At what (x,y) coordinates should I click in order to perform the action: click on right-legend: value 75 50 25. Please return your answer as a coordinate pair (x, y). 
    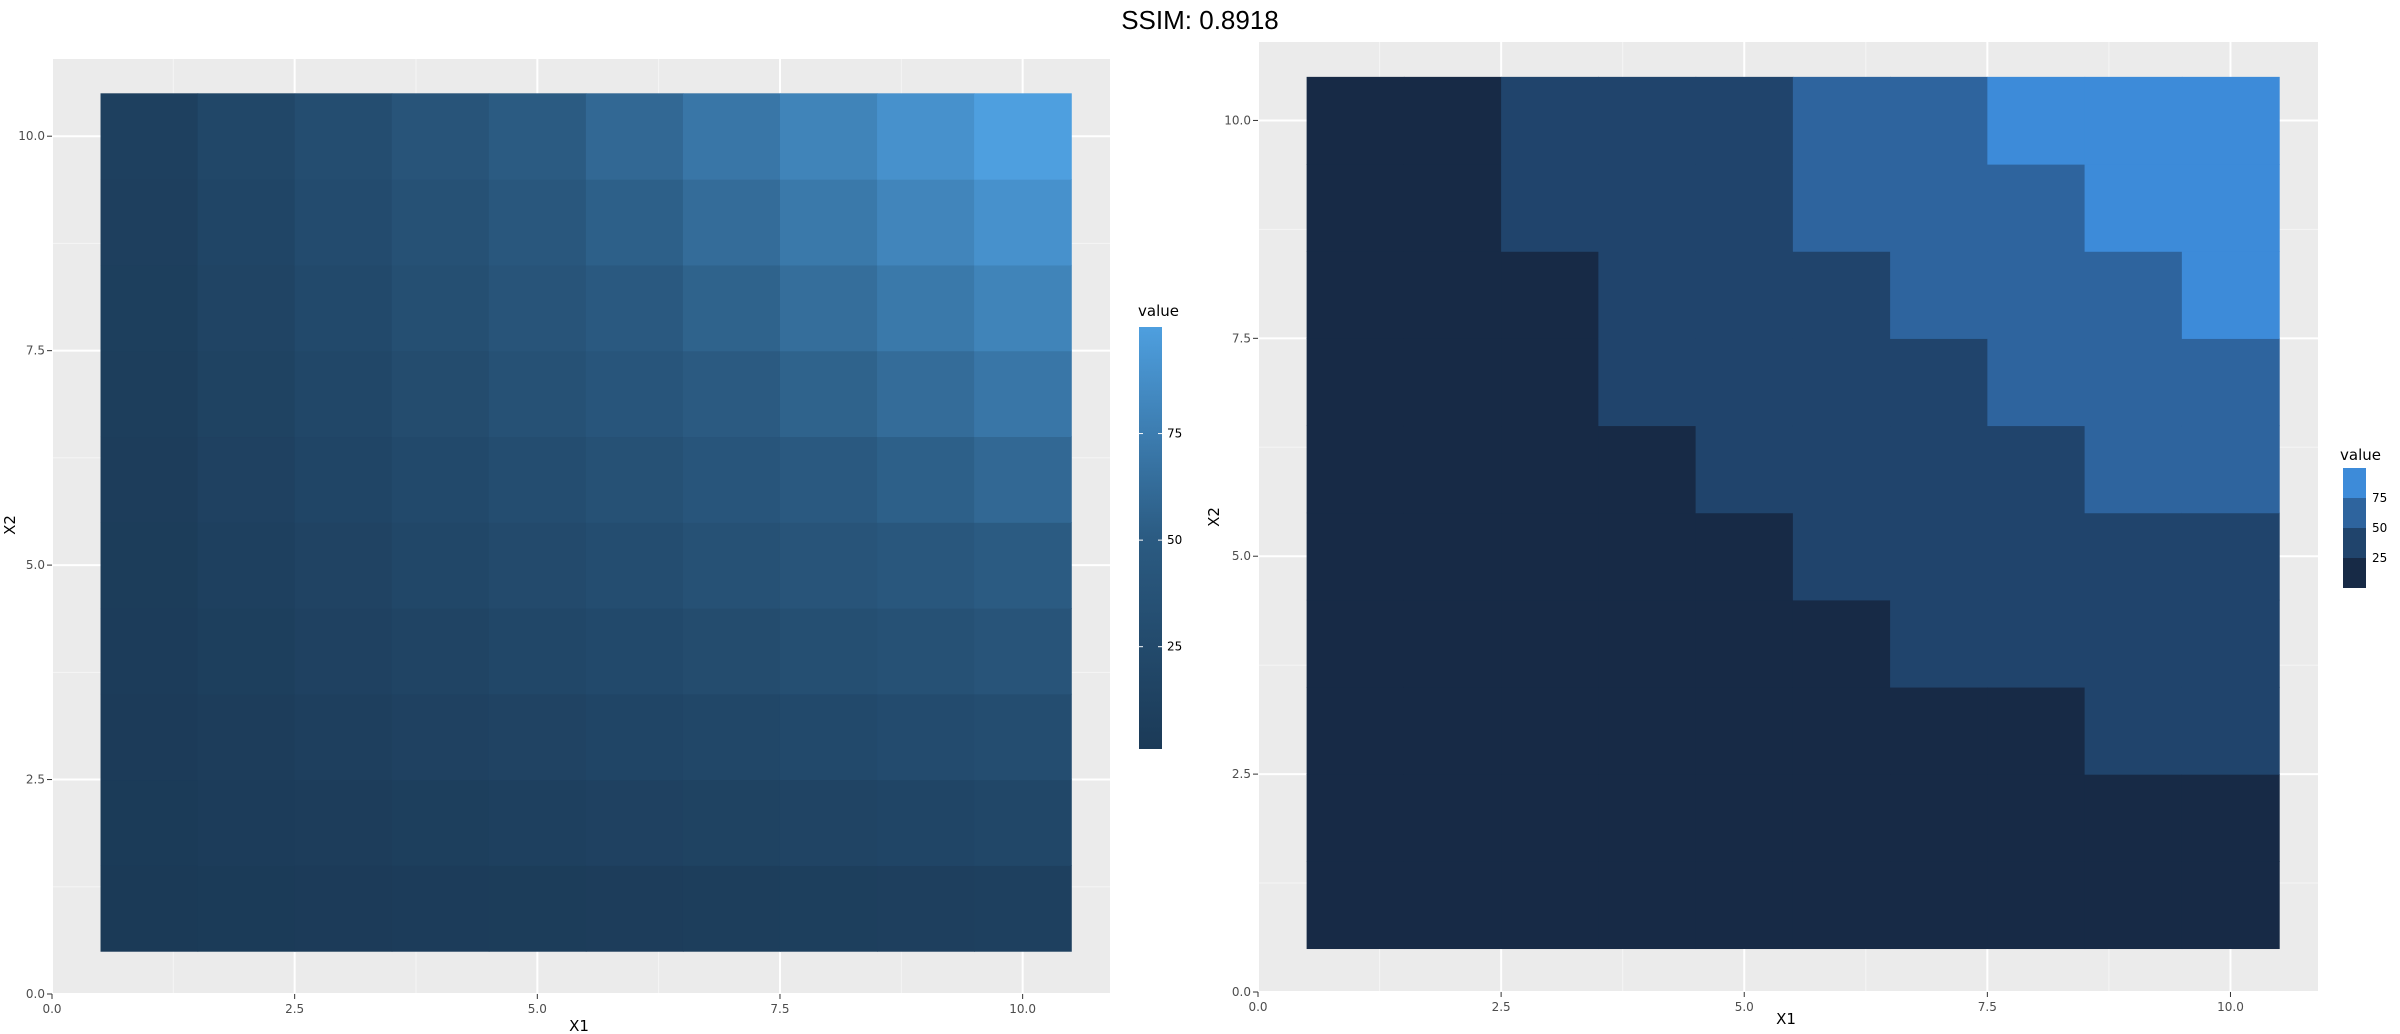
    Looking at the image, I should click on (2363, 517).